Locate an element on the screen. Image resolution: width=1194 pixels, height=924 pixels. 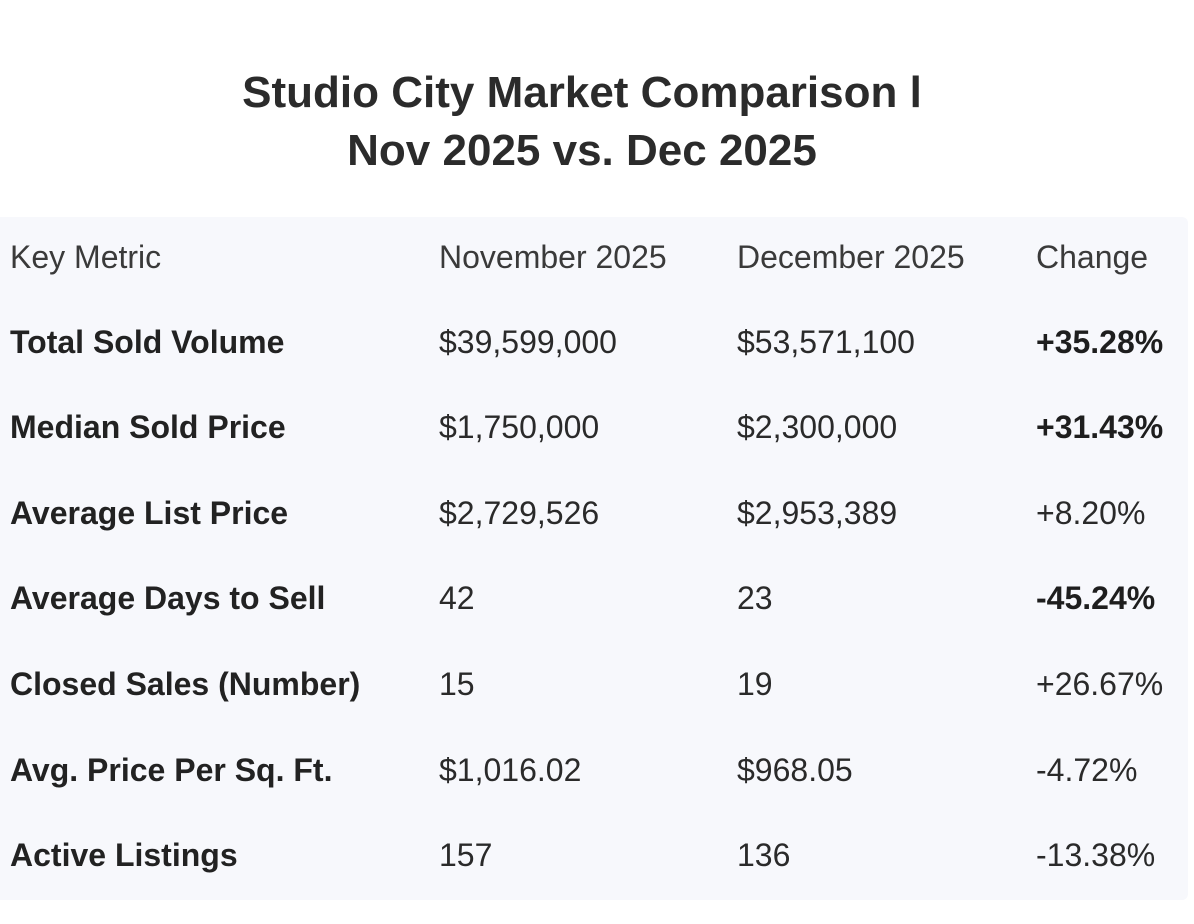
change-value: -45.24% is located at coordinates (1096, 598).